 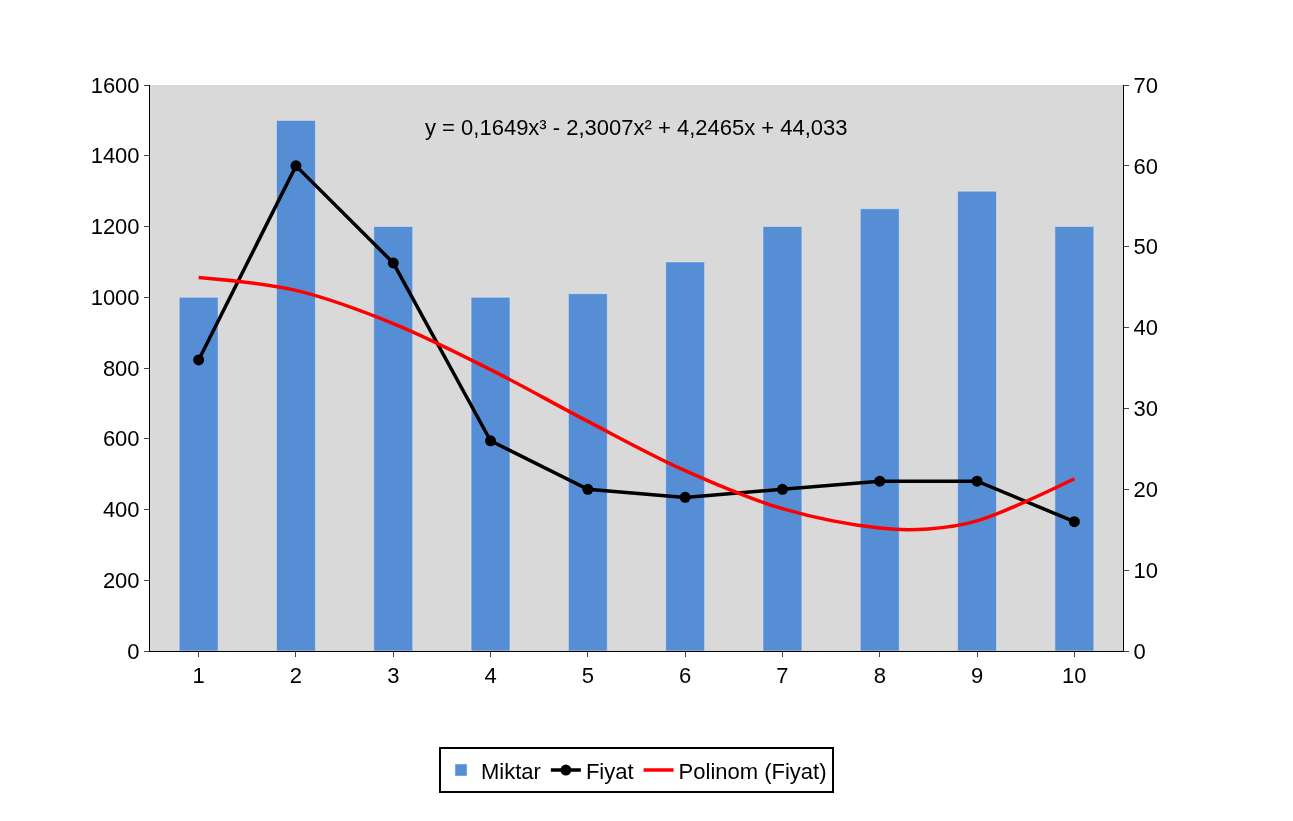 What do you see at coordinates (115, 227) in the screenshot?
I see `y-tick-label: 1200` at bounding box center [115, 227].